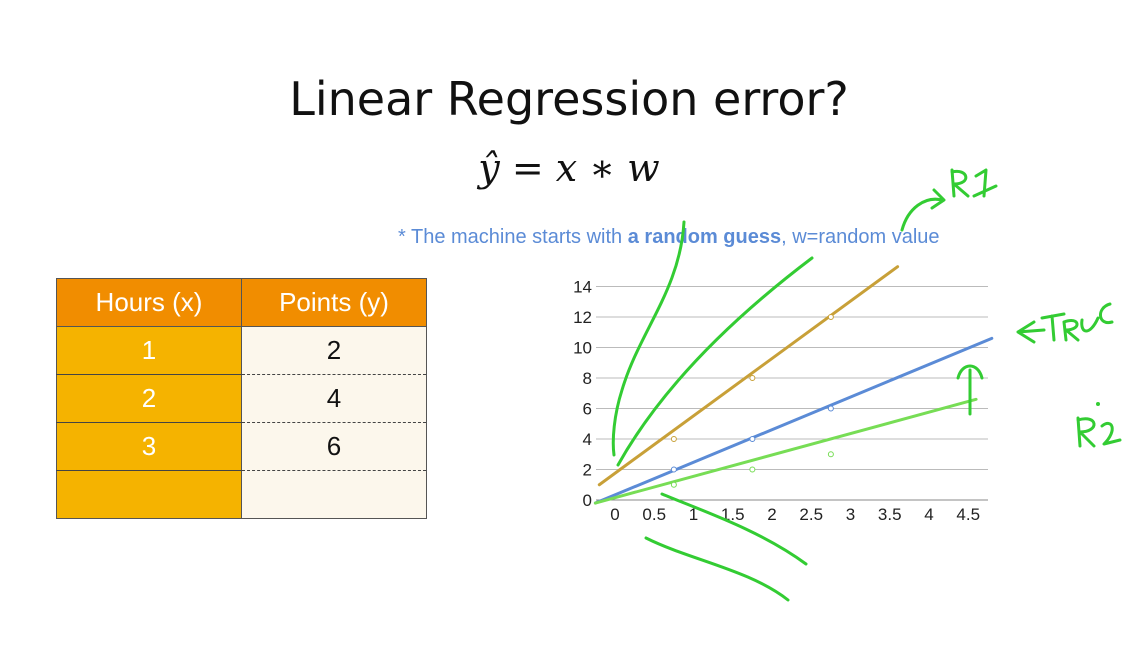 Image resolution: width=1138 pixels, height=652 pixels. What do you see at coordinates (513, 237) in the screenshot?
I see `note-prefix: * The machine starts with` at bounding box center [513, 237].